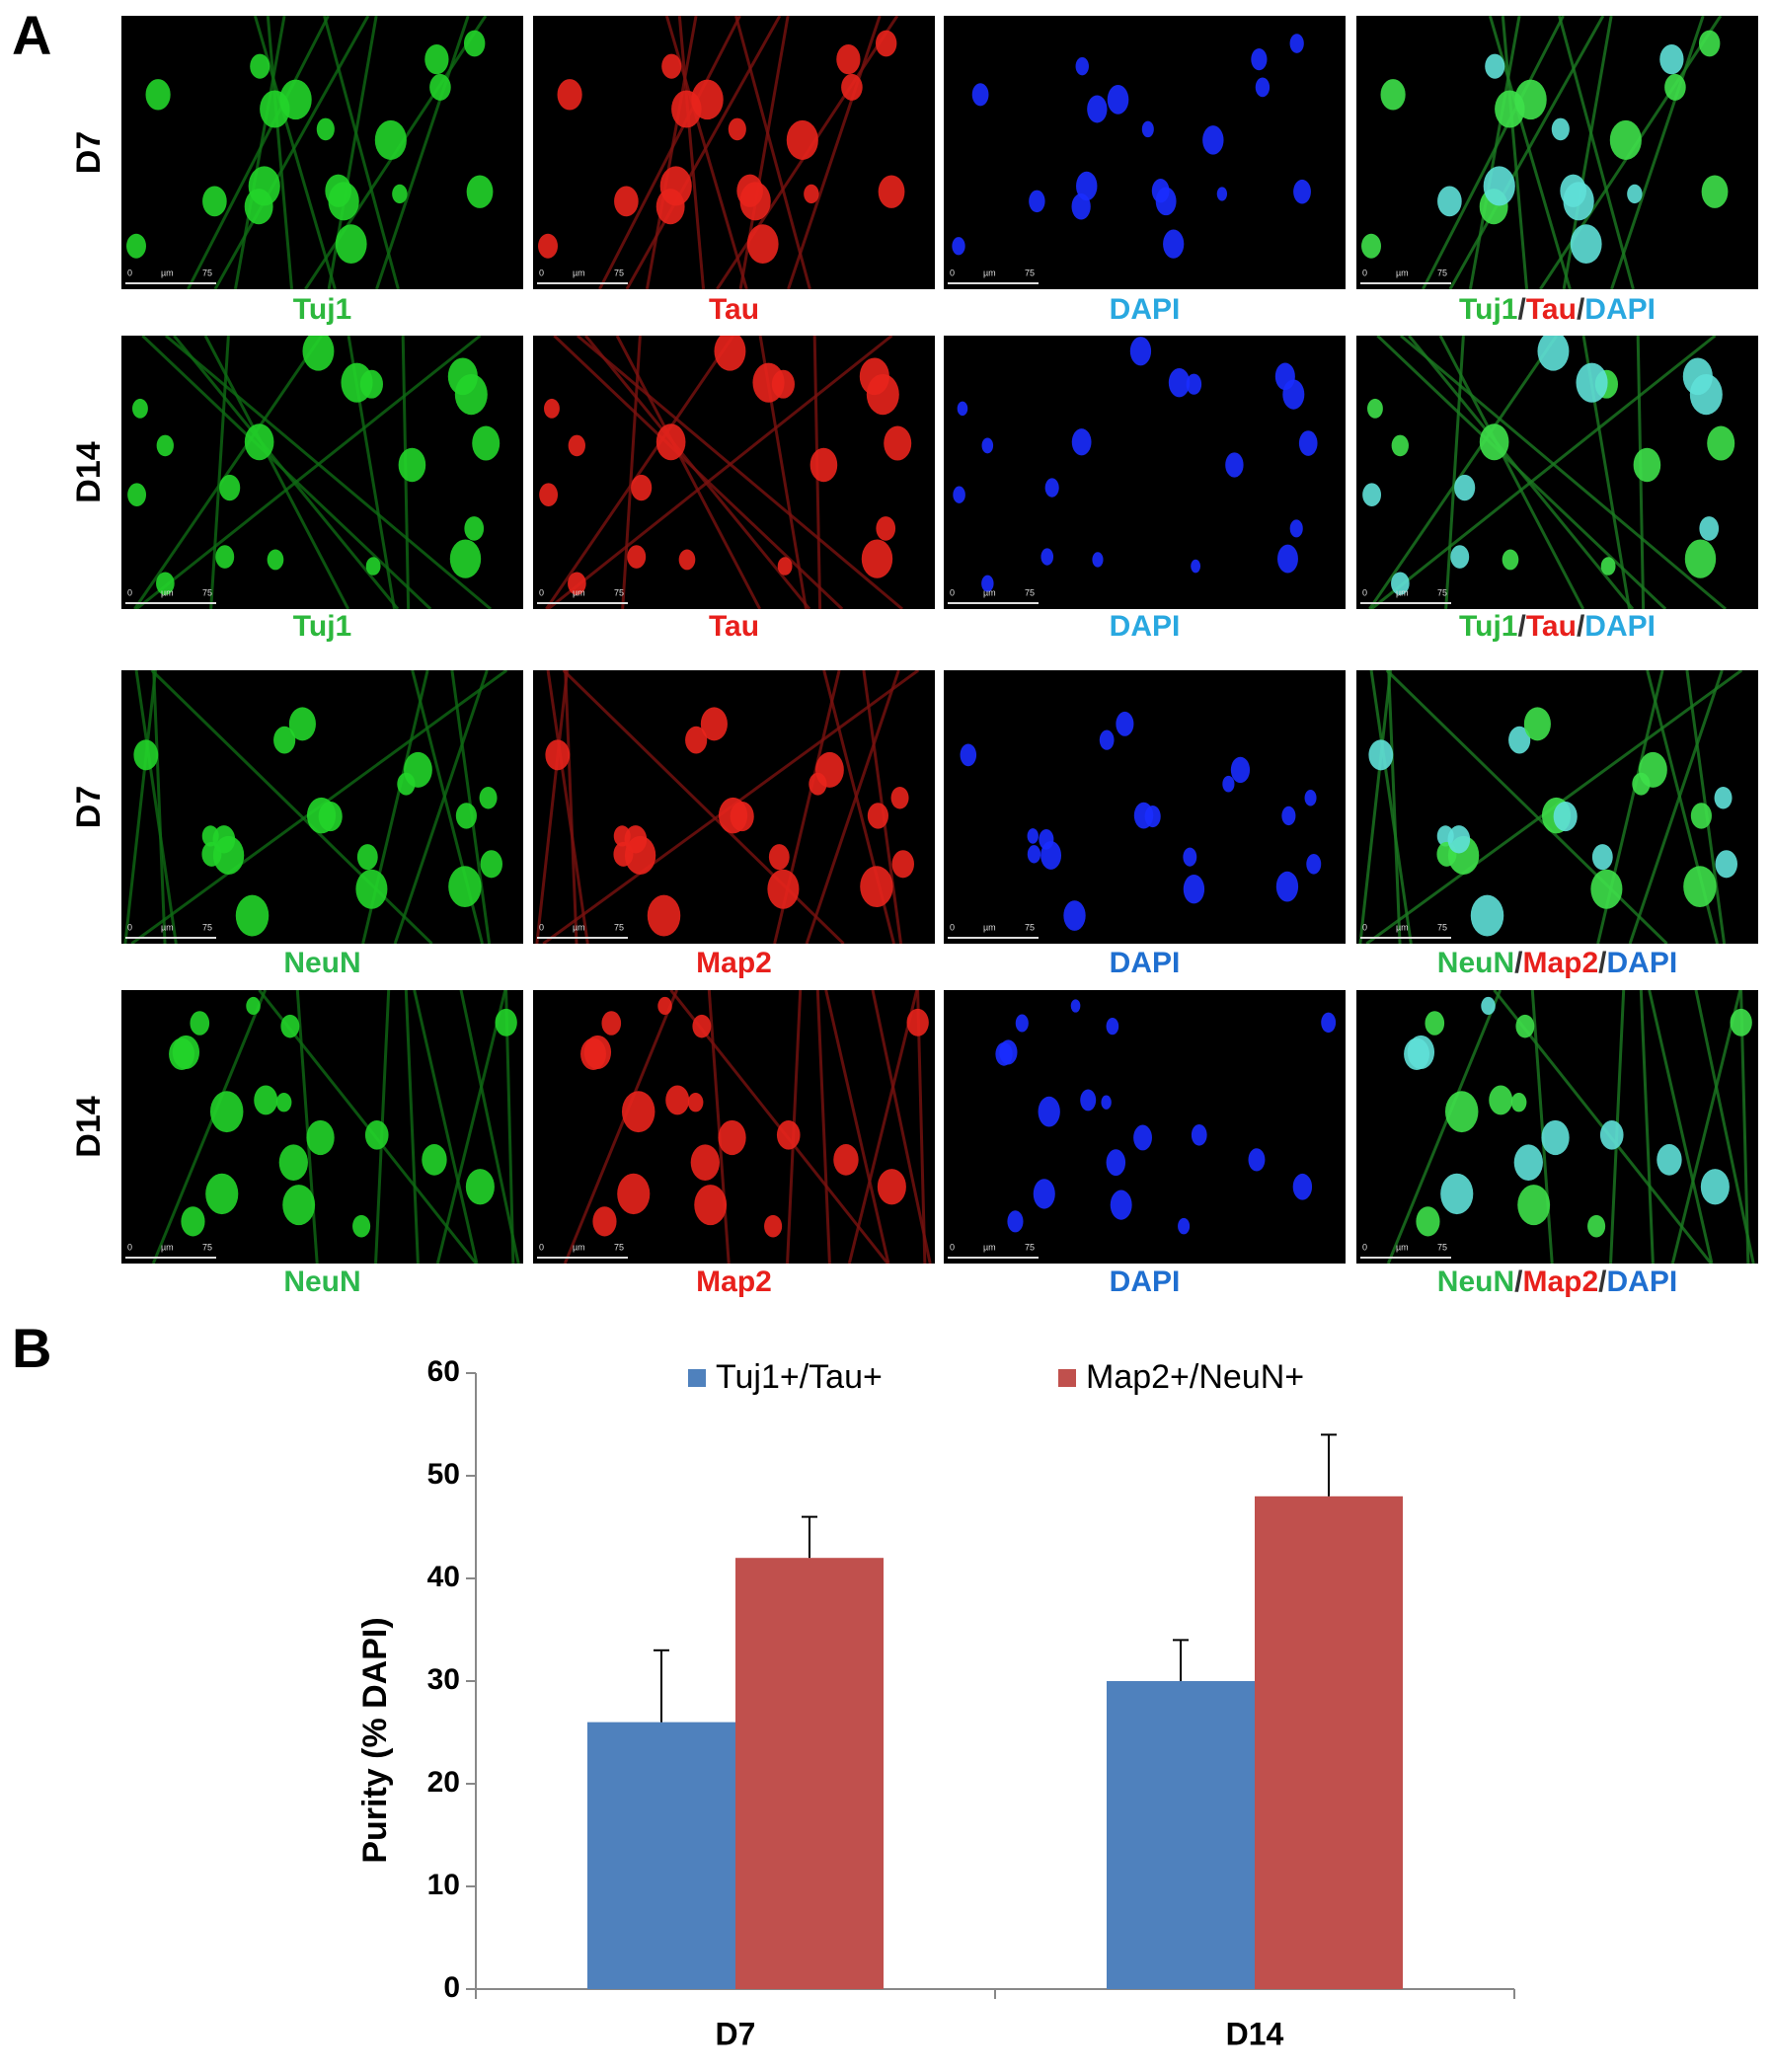 This screenshot has width=1772, height=2072. Describe the element at coordinates (443, 1371) in the screenshot. I see `y-tick-label: 60` at that location.